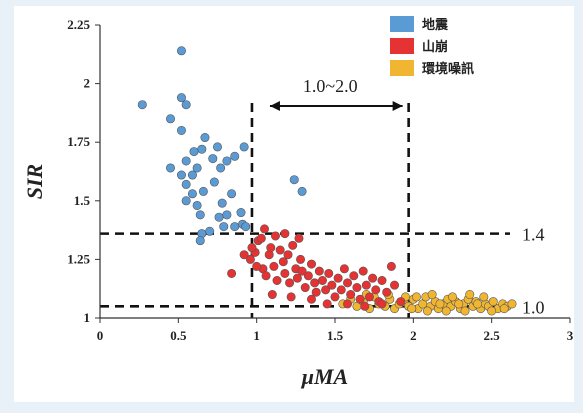 Image resolution: width=583 pixels, height=413 pixels. I want to click on x-tick-label: 1.5, so click(335, 335).